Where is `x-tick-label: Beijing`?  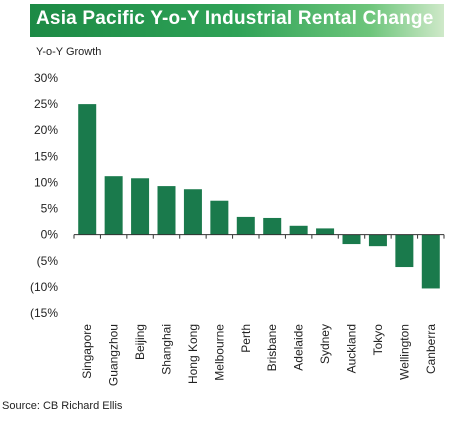
x-tick-label: Beijing is located at coordinates (140, 342).